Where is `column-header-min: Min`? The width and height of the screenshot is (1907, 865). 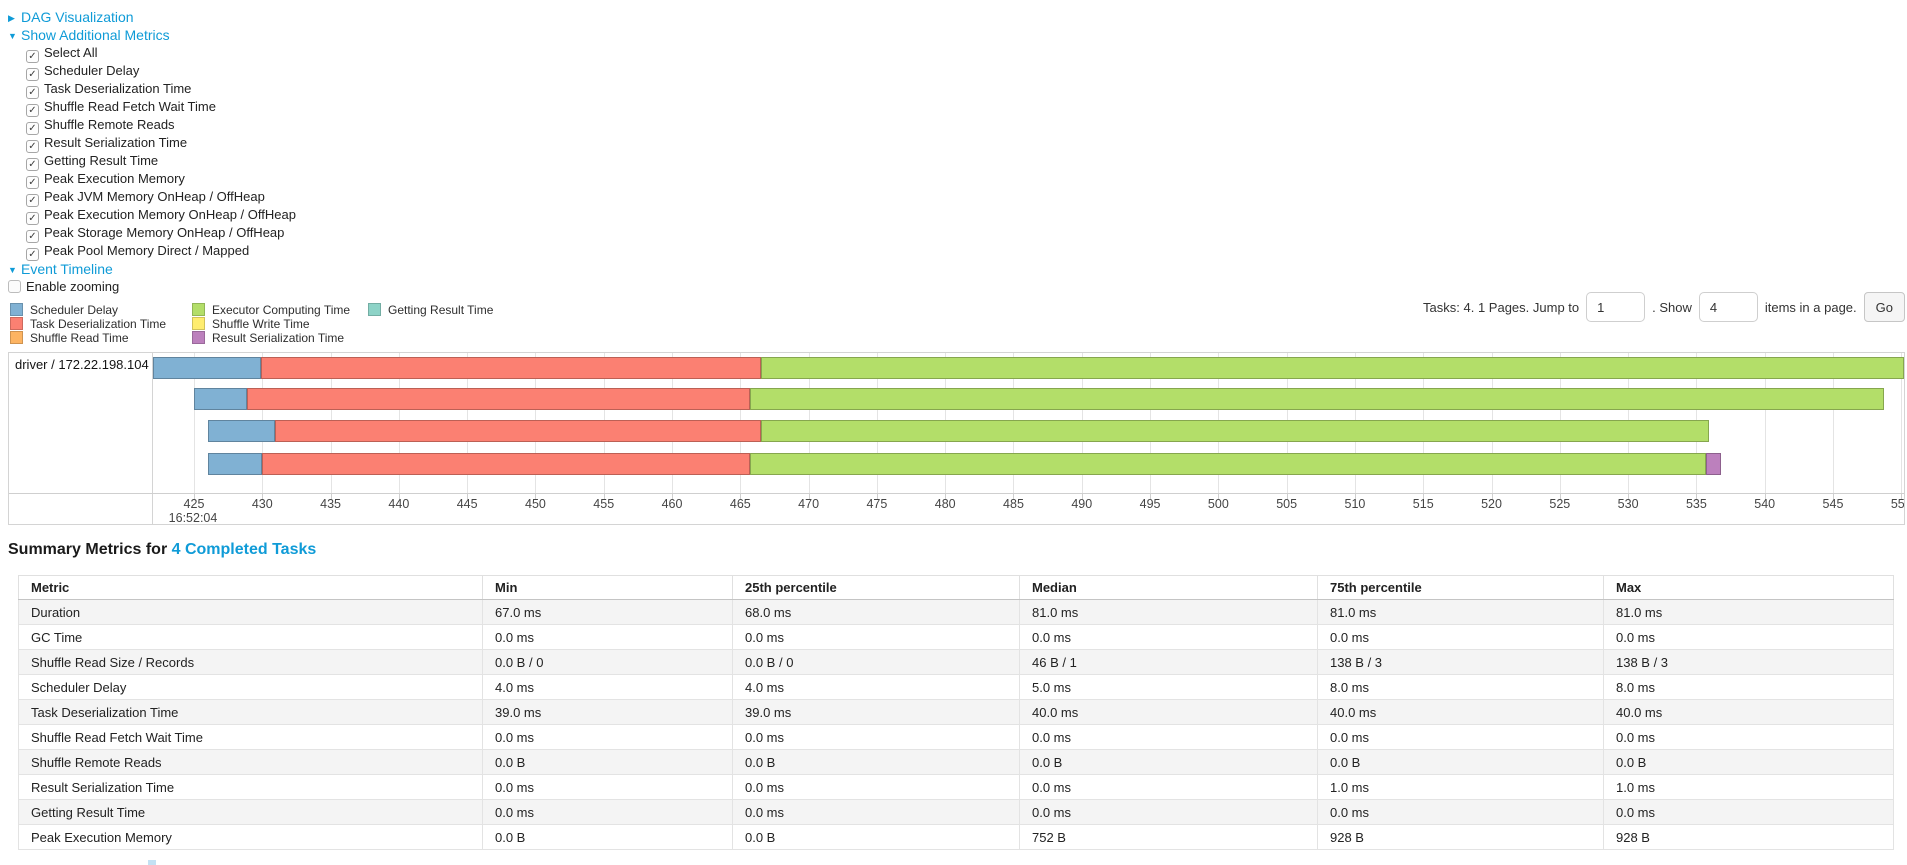
column-header-min: Min is located at coordinates (607, 587).